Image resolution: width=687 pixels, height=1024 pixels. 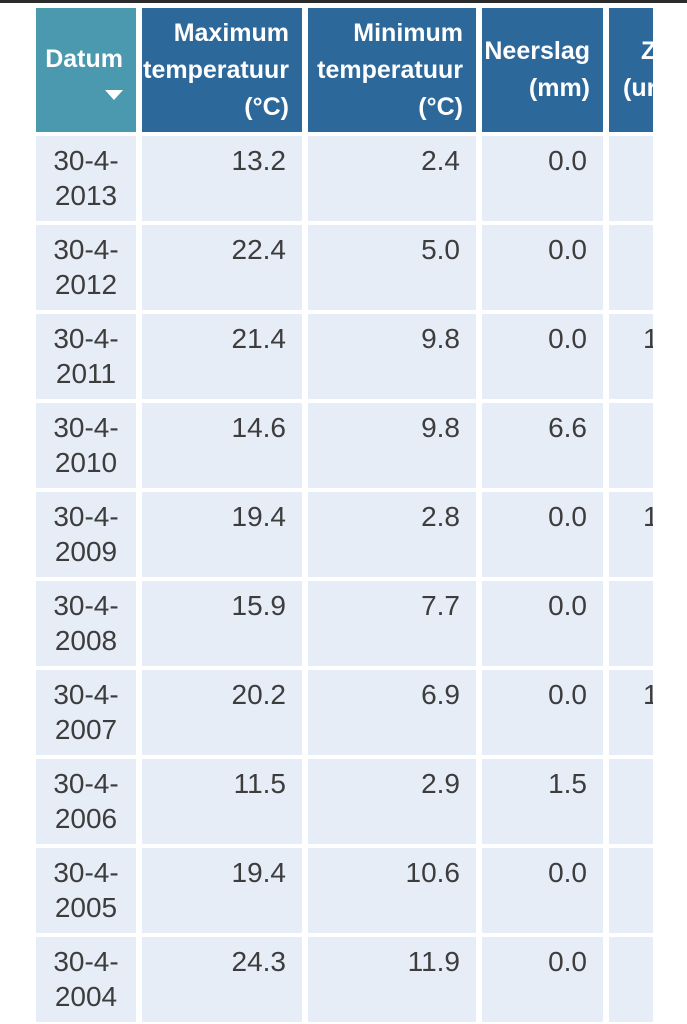 What do you see at coordinates (392, 178) in the screenshot?
I see `min-temp-cell: 2.4` at bounding box center [392, 178].